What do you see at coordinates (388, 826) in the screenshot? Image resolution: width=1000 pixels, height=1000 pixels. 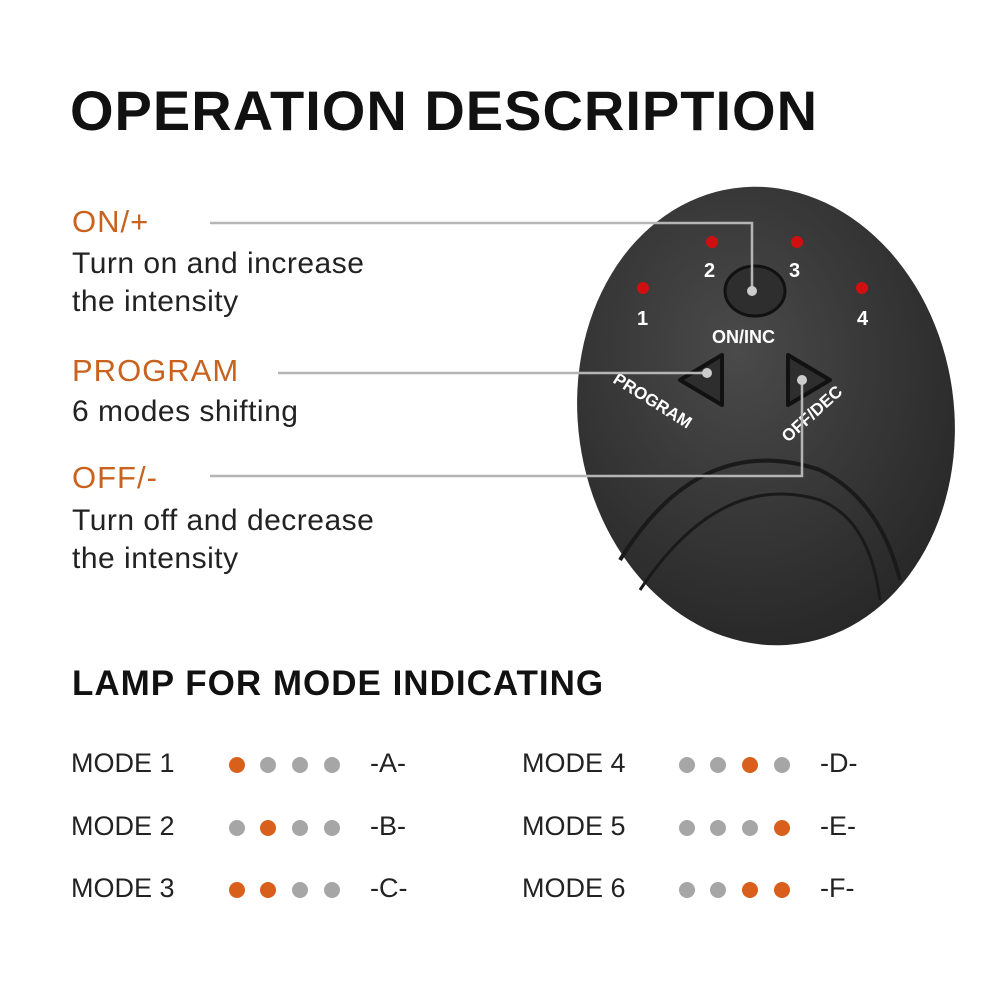 I see `mode-code: -B-` at bounding box center [388, 826].